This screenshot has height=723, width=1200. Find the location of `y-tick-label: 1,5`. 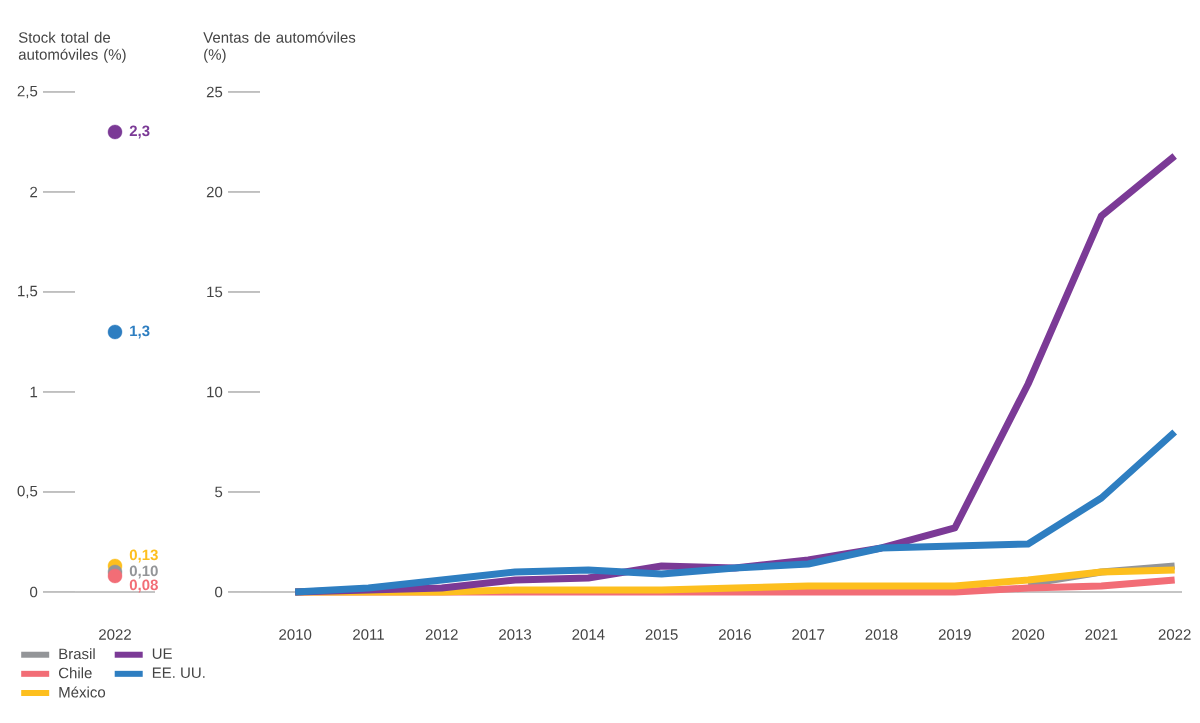

y-tick-label: 1,5 is located at coordinates (28, 292).